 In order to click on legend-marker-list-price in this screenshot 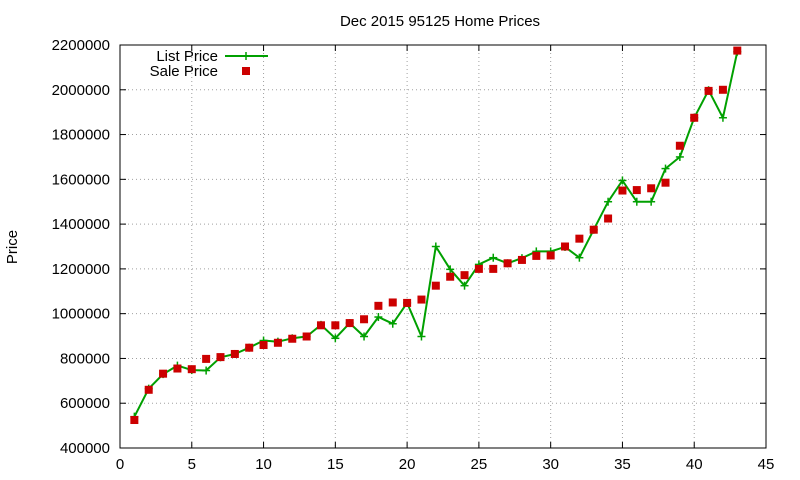, I will do `click(246, 56)`.